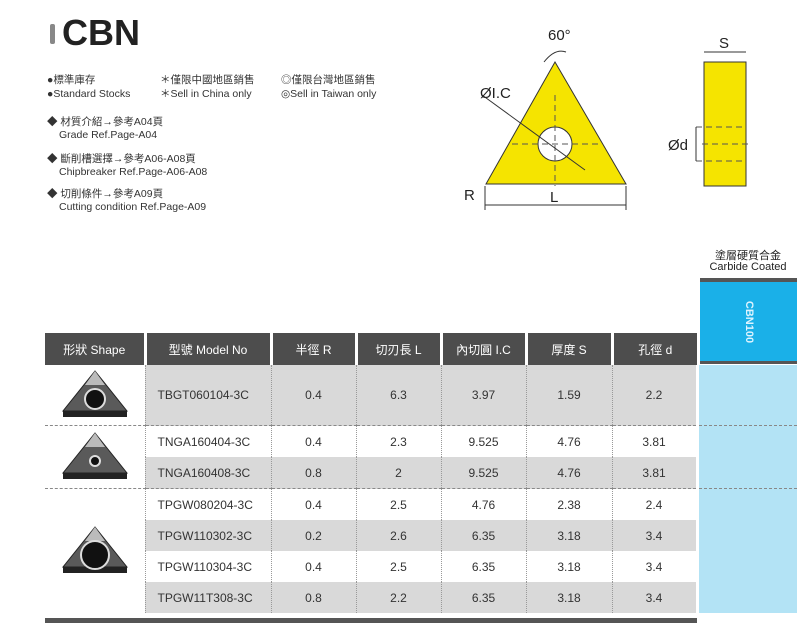  What do you see at coordinates (207, 87) in the screenshot?
I see `legend-china: ＊僅限中國地區銷售 ＊Sell in China only` at bounding box center [207, 87].